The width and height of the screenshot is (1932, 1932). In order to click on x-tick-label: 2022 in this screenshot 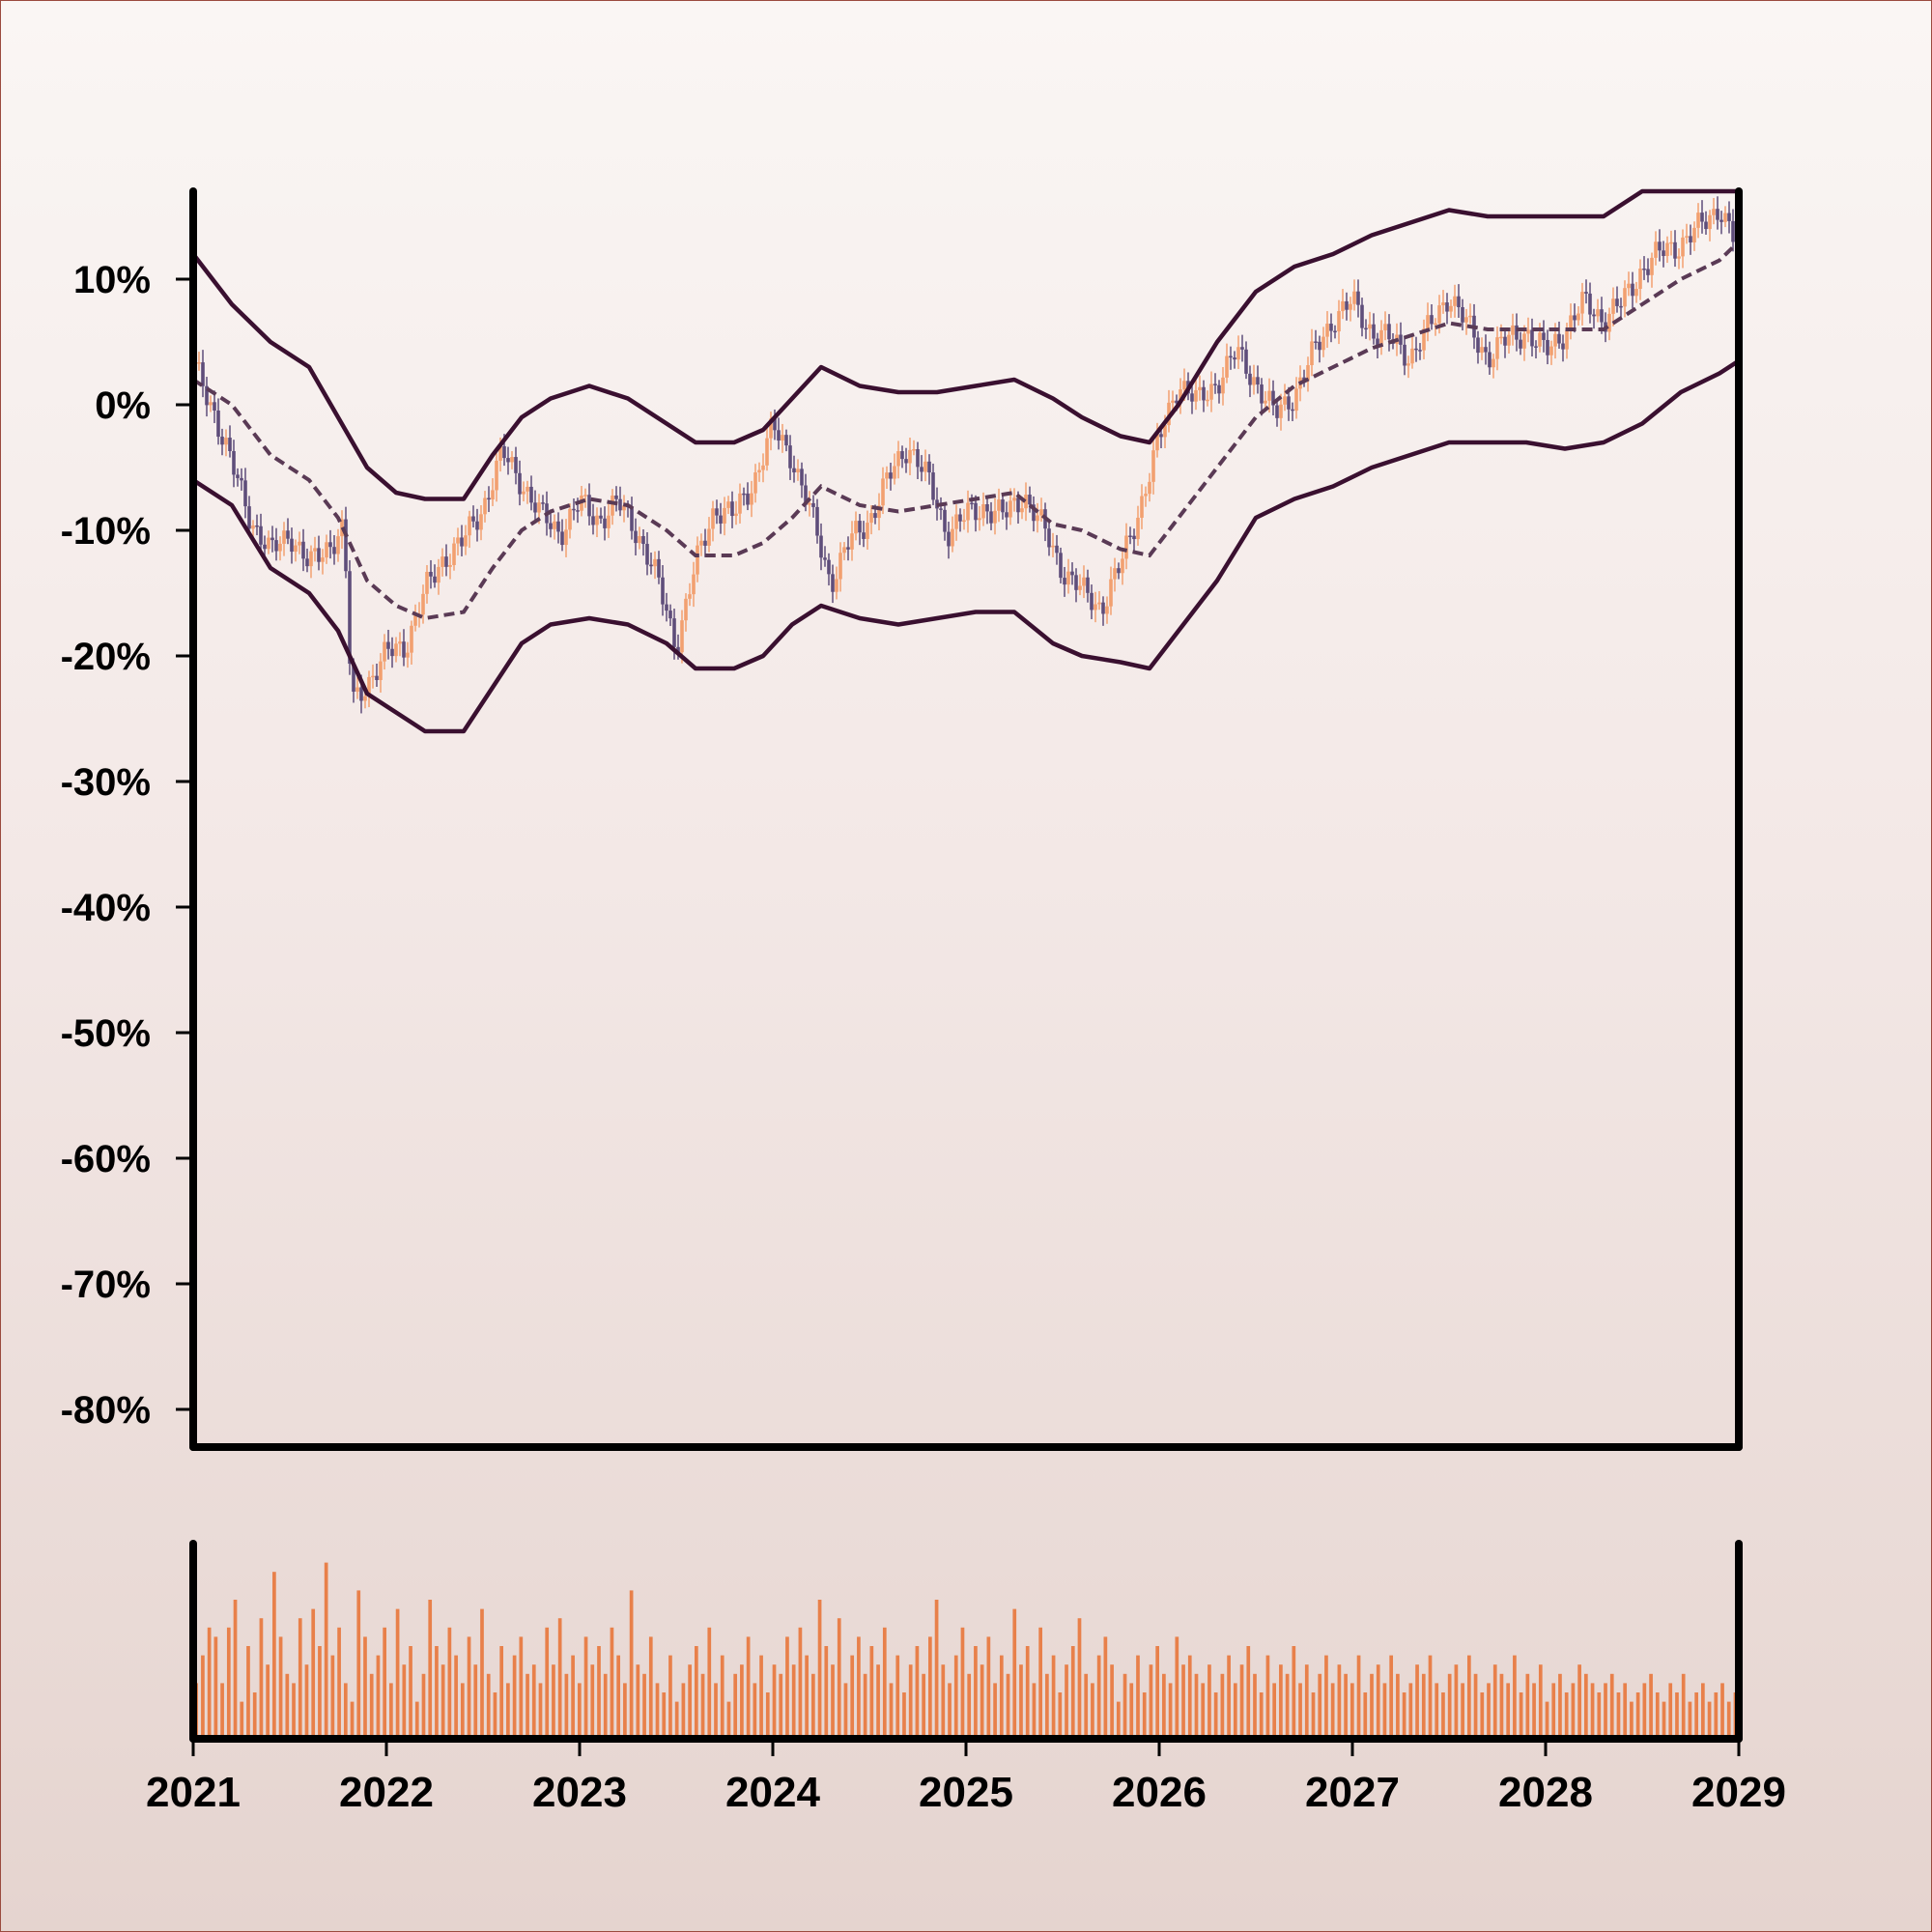, I will do `click(386, 1792)`.